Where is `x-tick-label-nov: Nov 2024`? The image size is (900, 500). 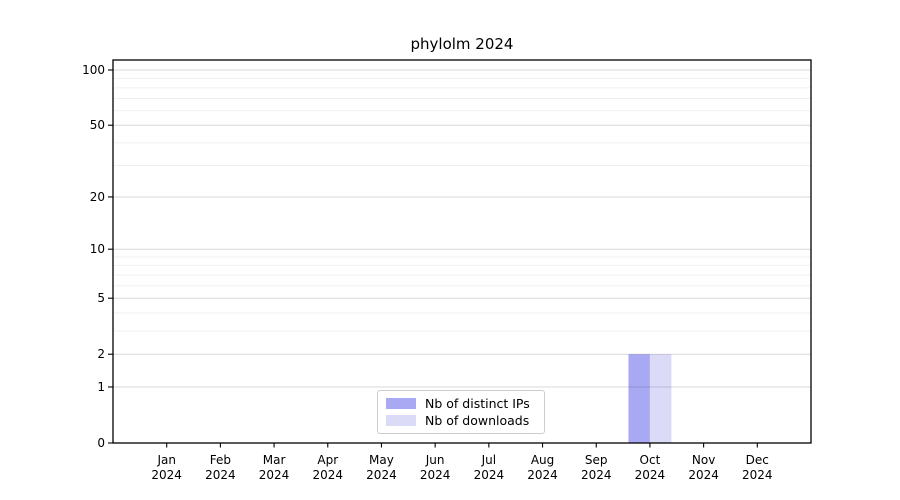
x-tick-label-nov: Nov 2024 is located at coordinates (703, 467).